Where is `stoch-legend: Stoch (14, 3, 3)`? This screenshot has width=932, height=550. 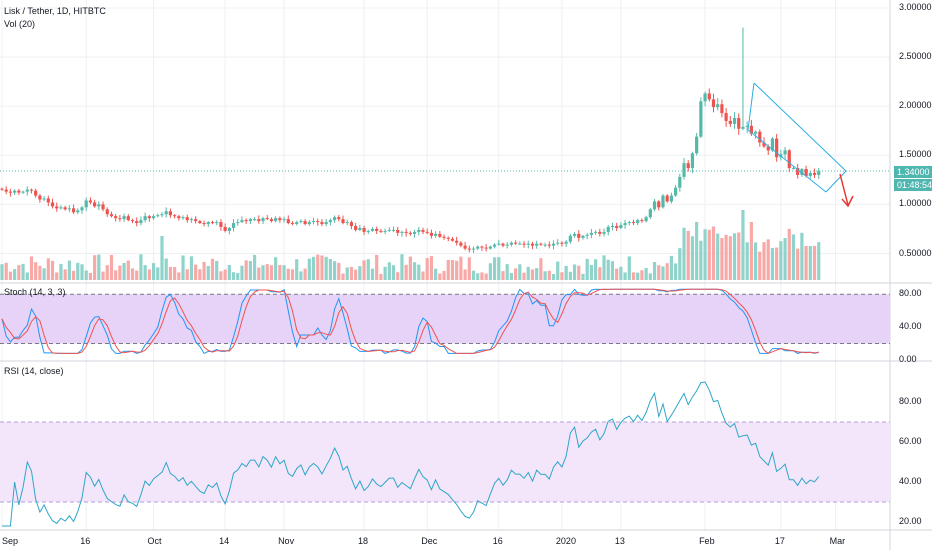
stoch-legend: Stoch (14, 3, 3) is located at coordinates (35, 292).